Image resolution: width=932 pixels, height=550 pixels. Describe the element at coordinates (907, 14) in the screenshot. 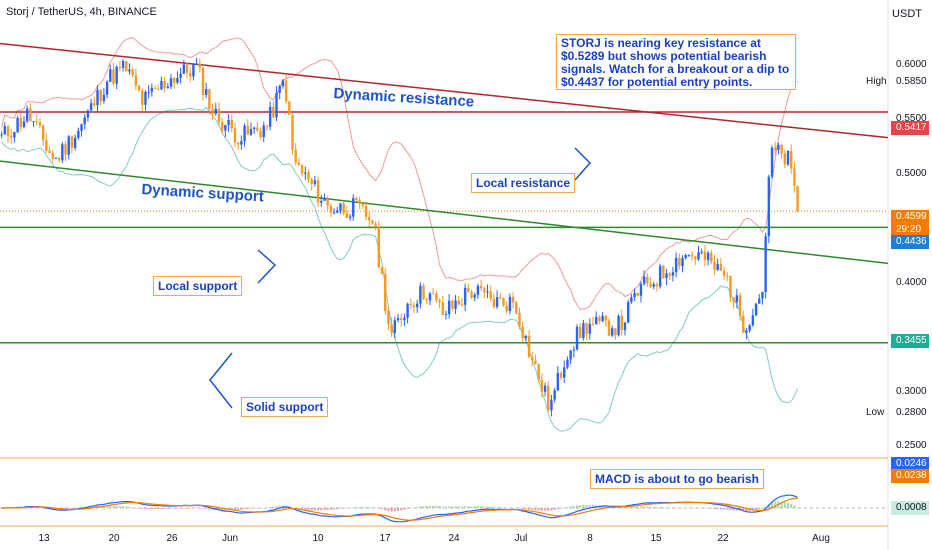

I see `currency-label: USDT` at that location.